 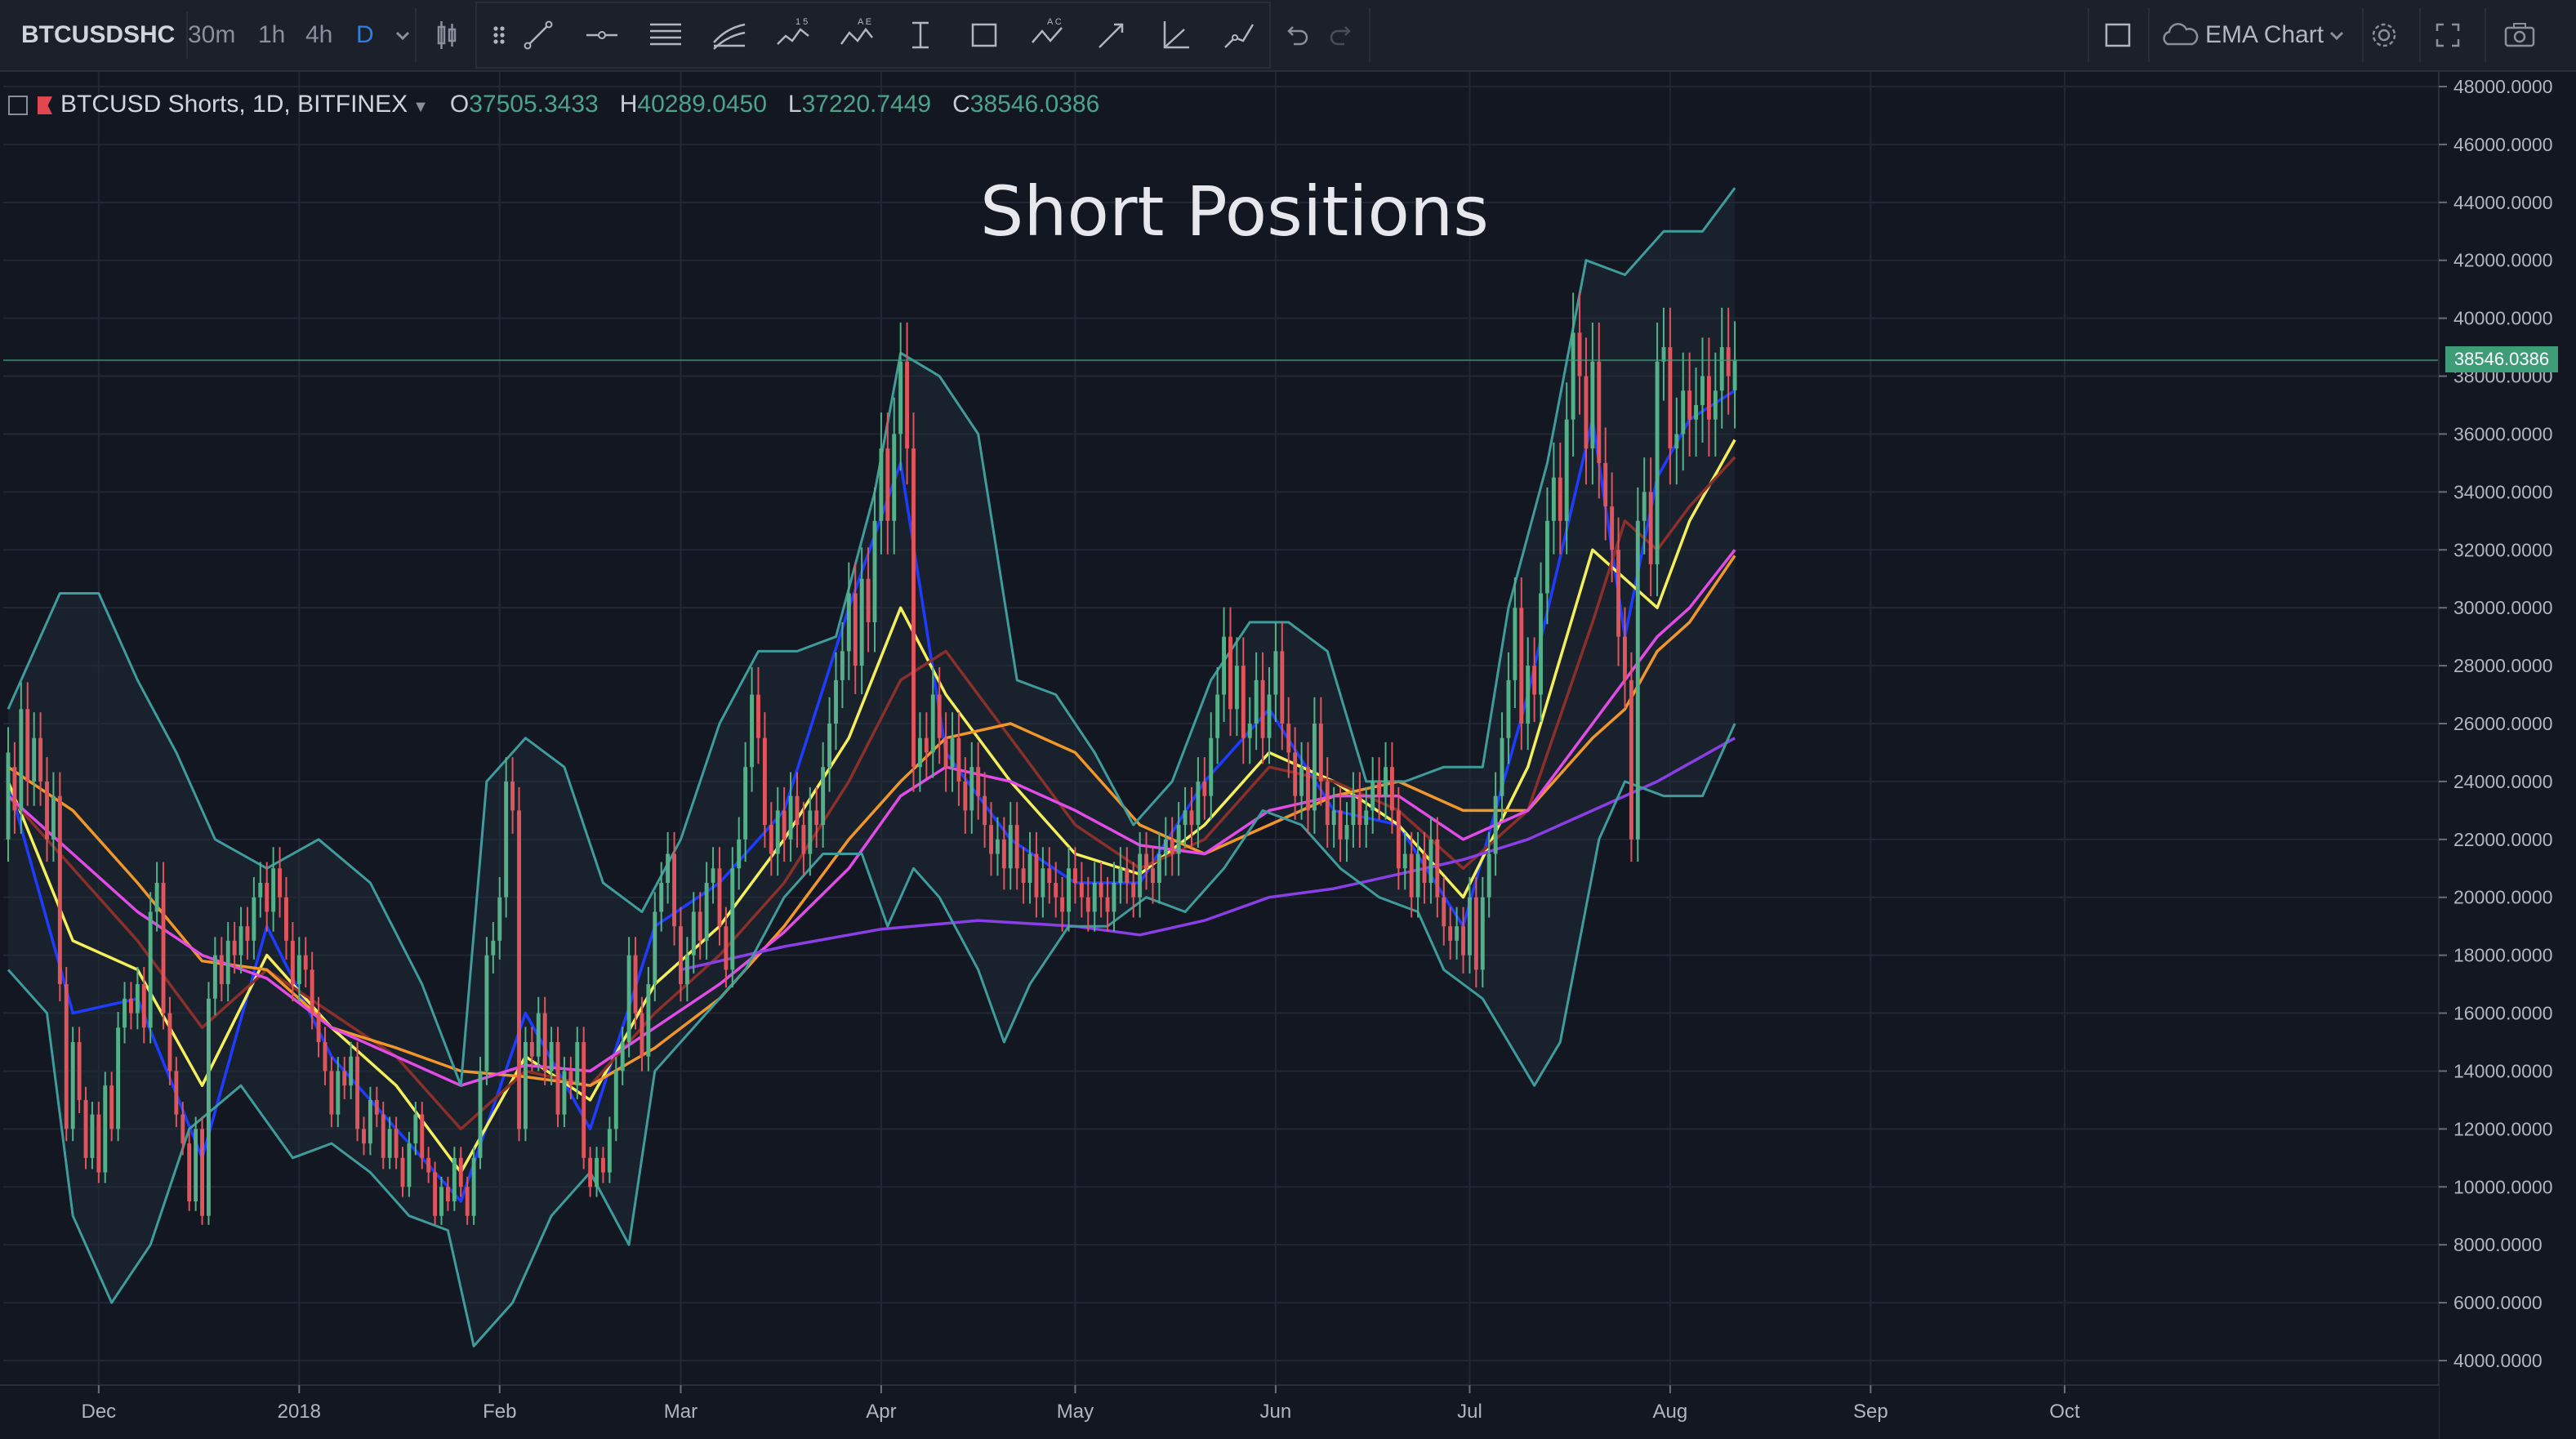 What do you see at coordinates (272, 34) in the screenshot?
I see `interval-1h-button: 1h` at bounding box center [272, 34].